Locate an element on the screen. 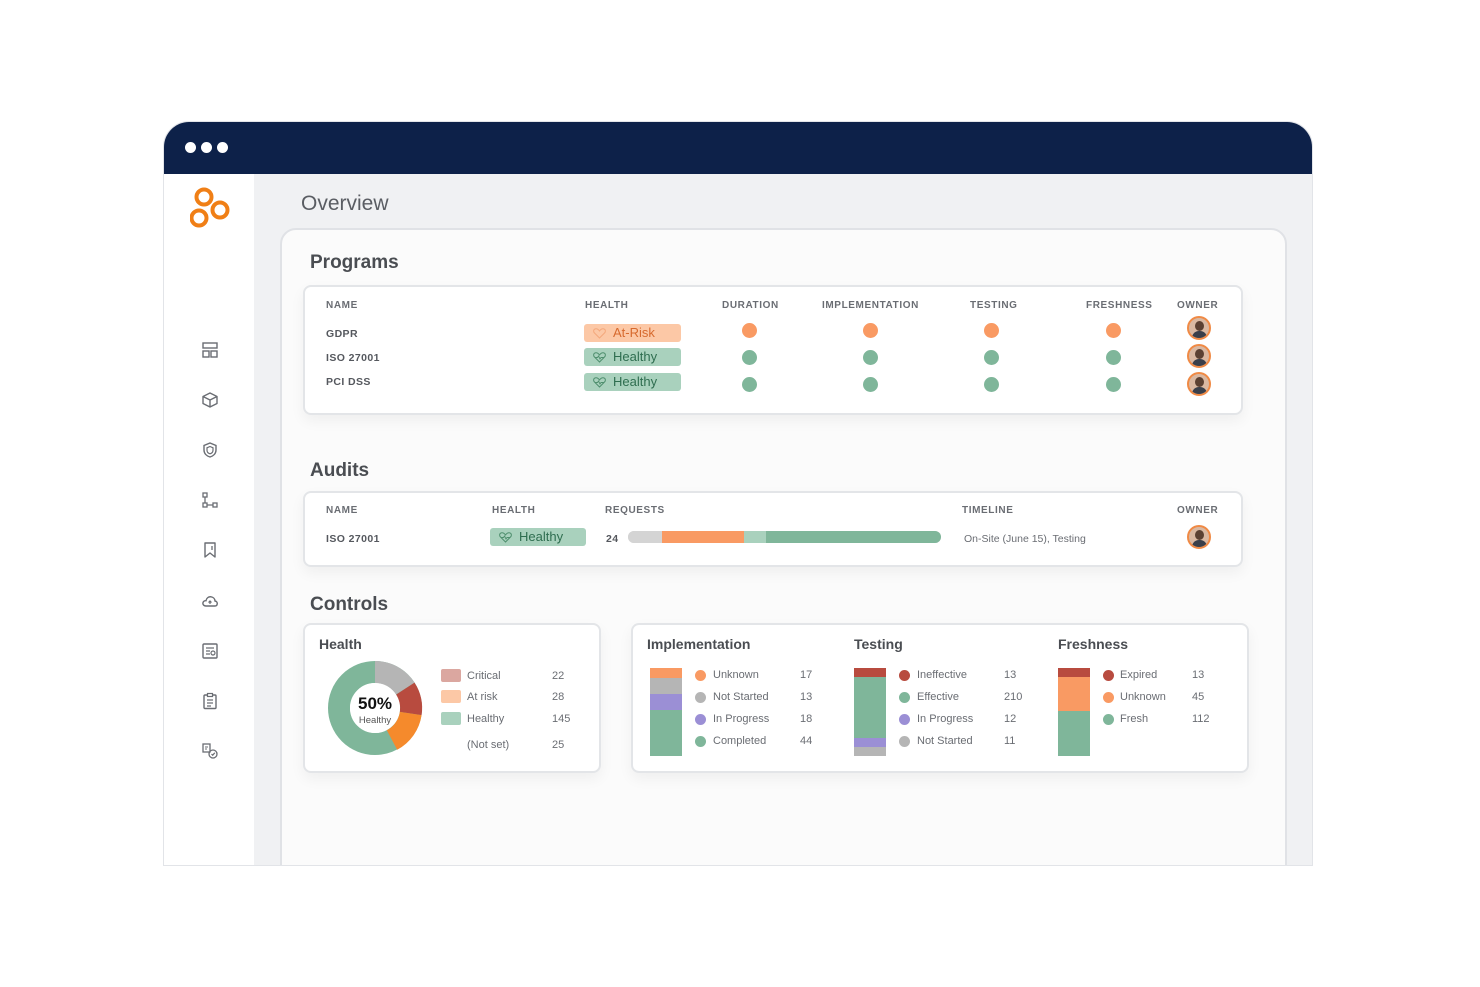  critical-swatch is located at coordinates (451, 675).